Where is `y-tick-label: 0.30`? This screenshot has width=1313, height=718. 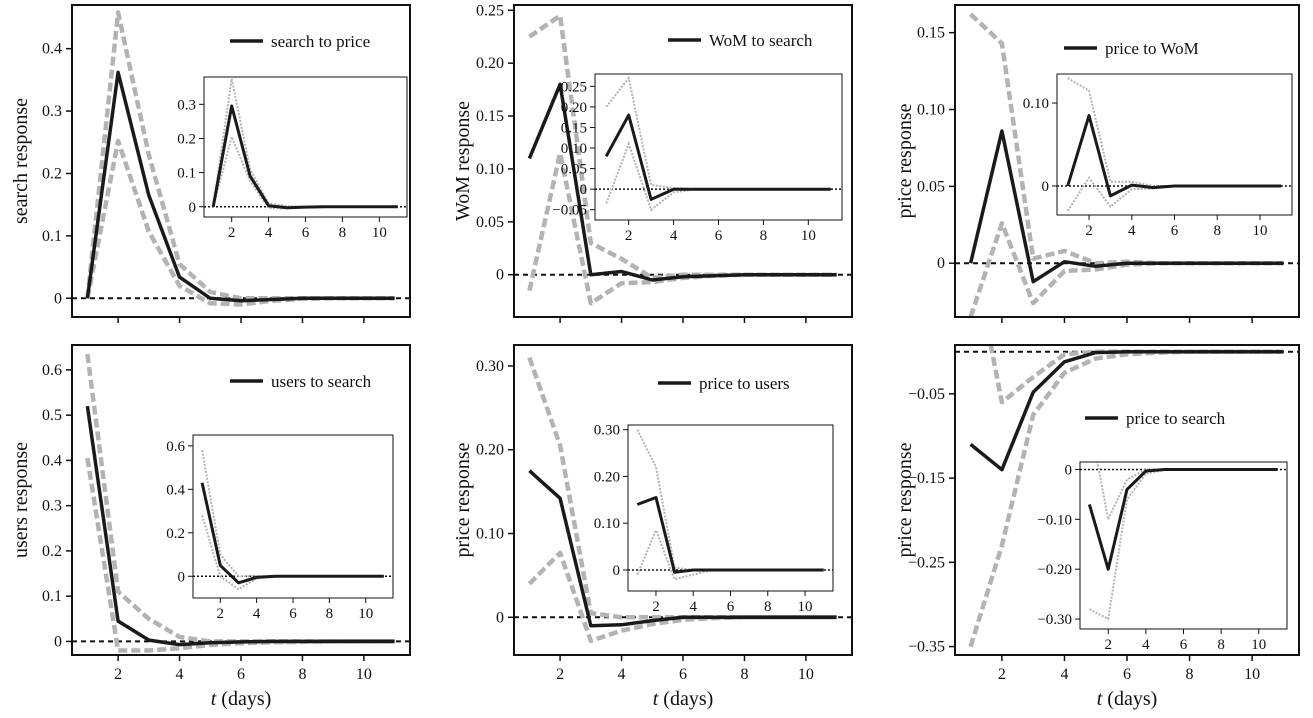
y-tick-label: 0.30 is located at coordinates (490, 366).